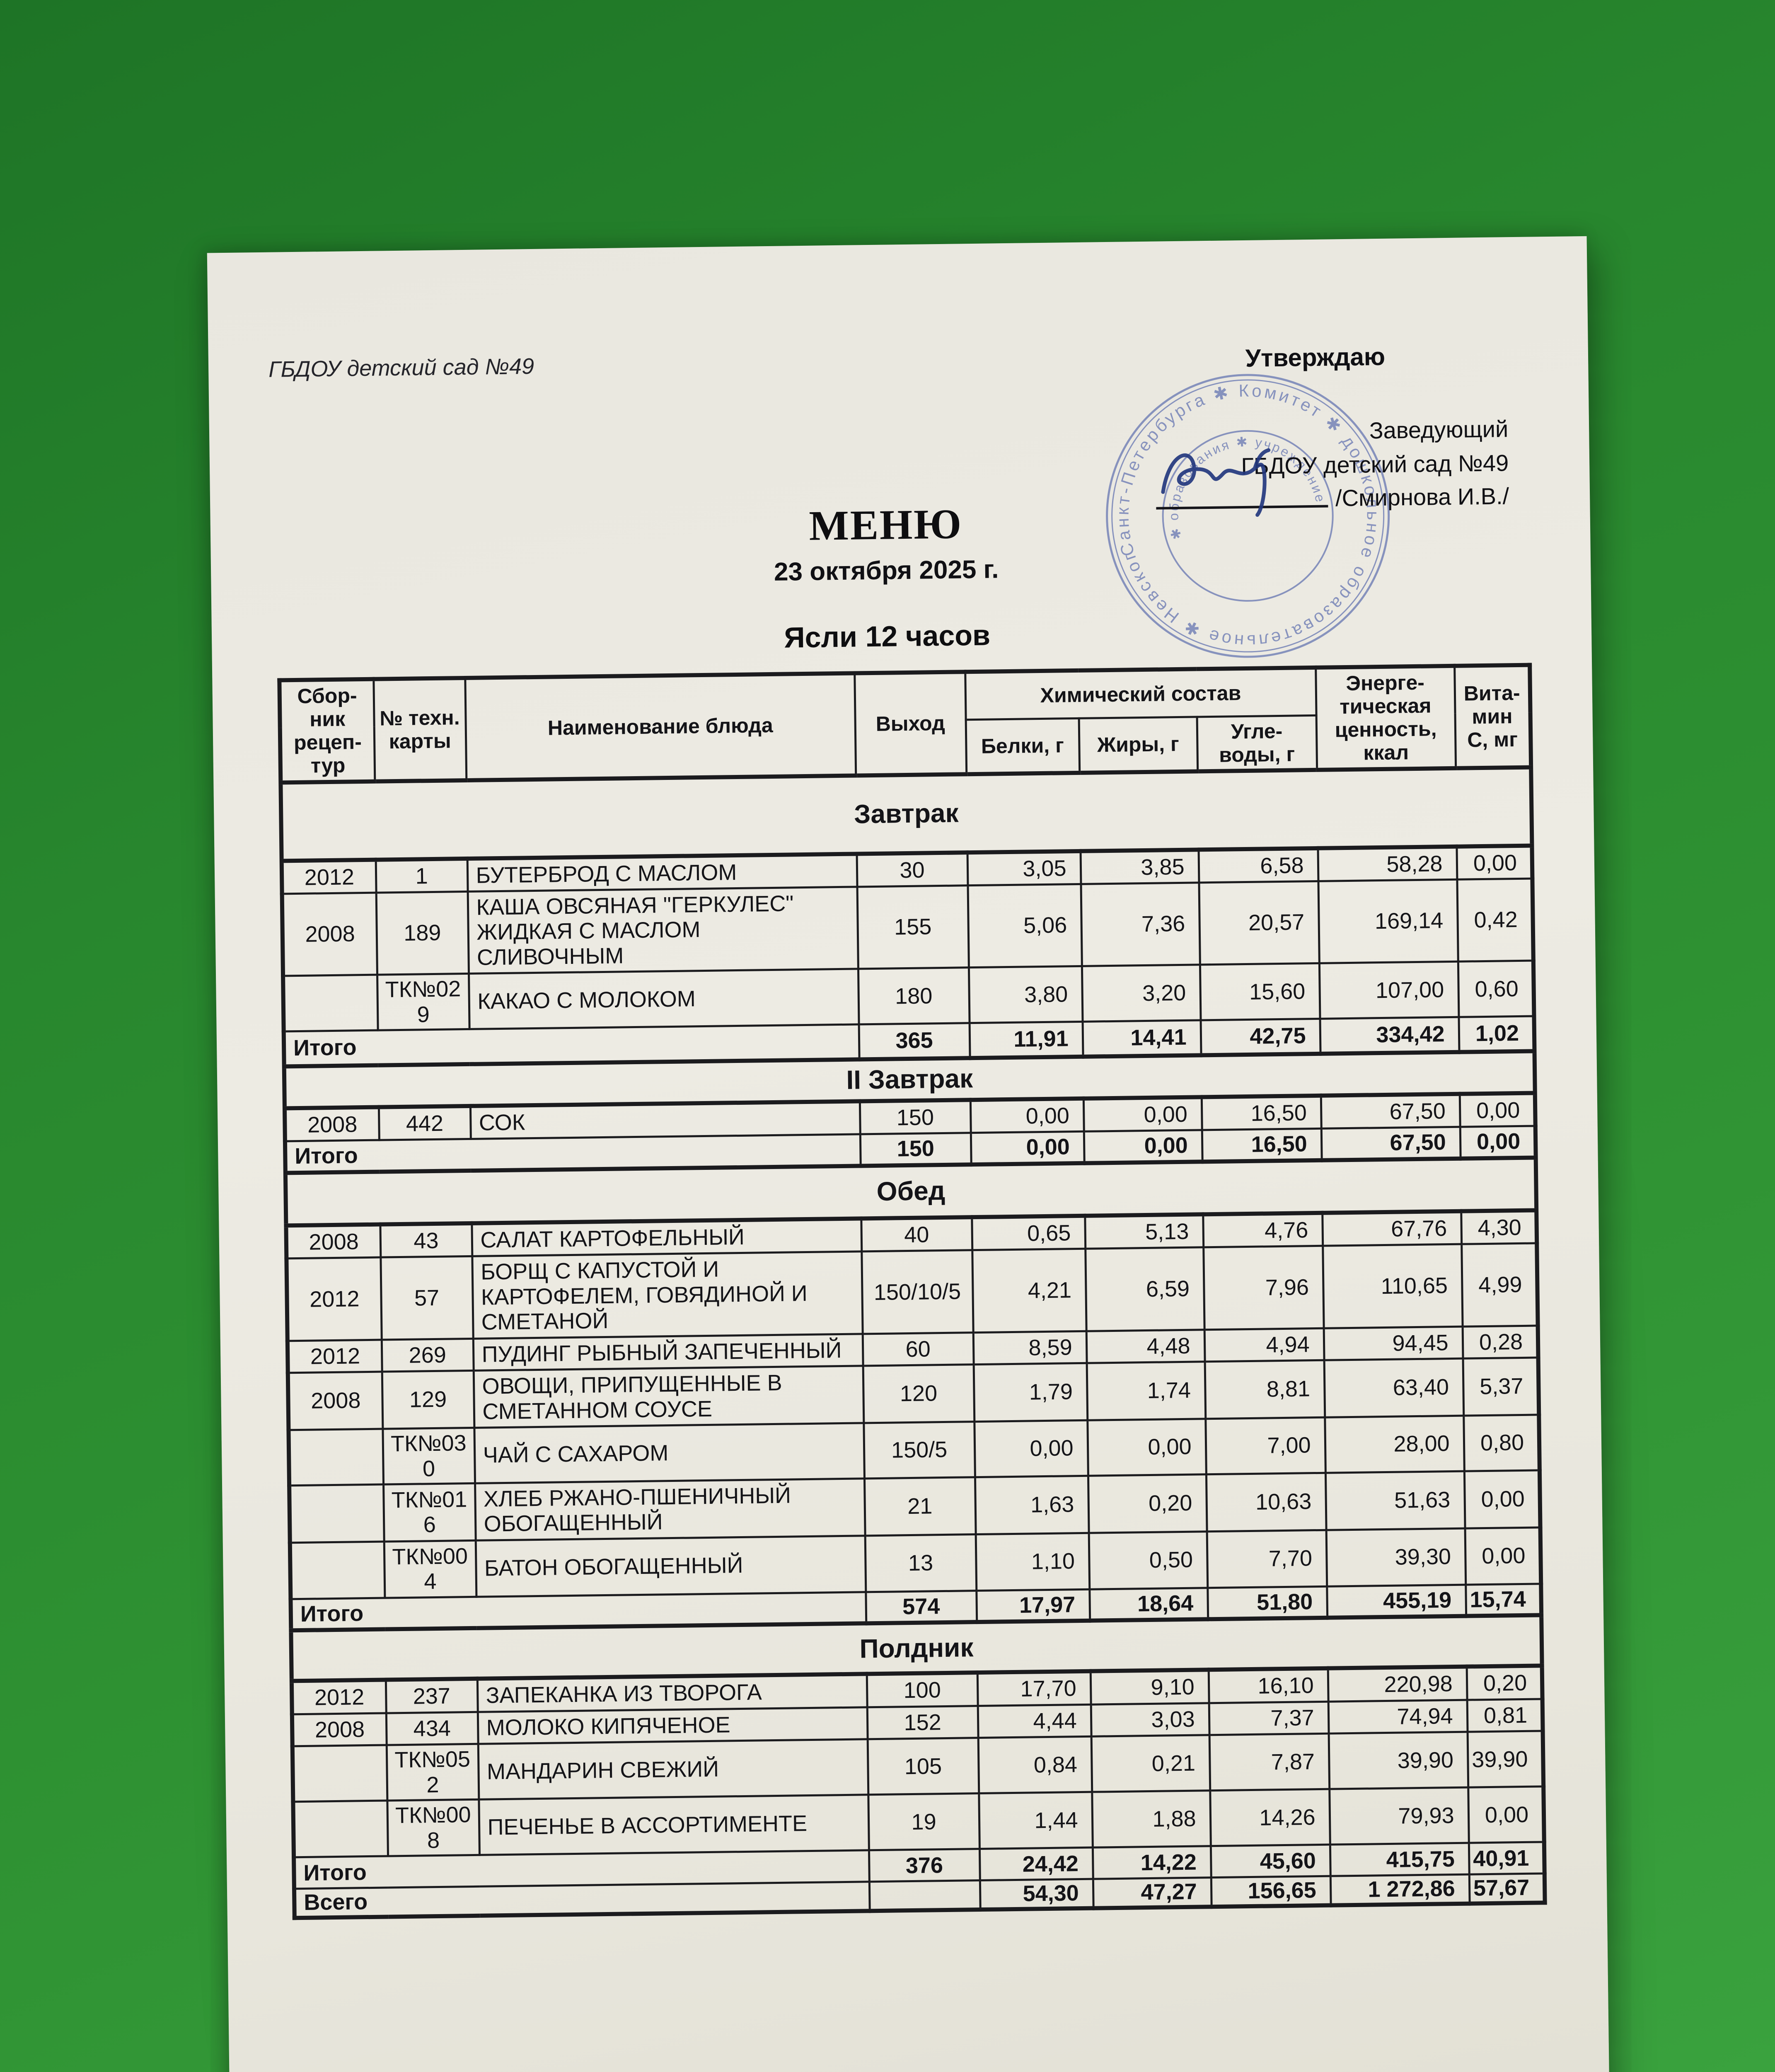  Describe the element at coordinates (913, 927) in the screenshot. I see `cell-output: 155` at that location.